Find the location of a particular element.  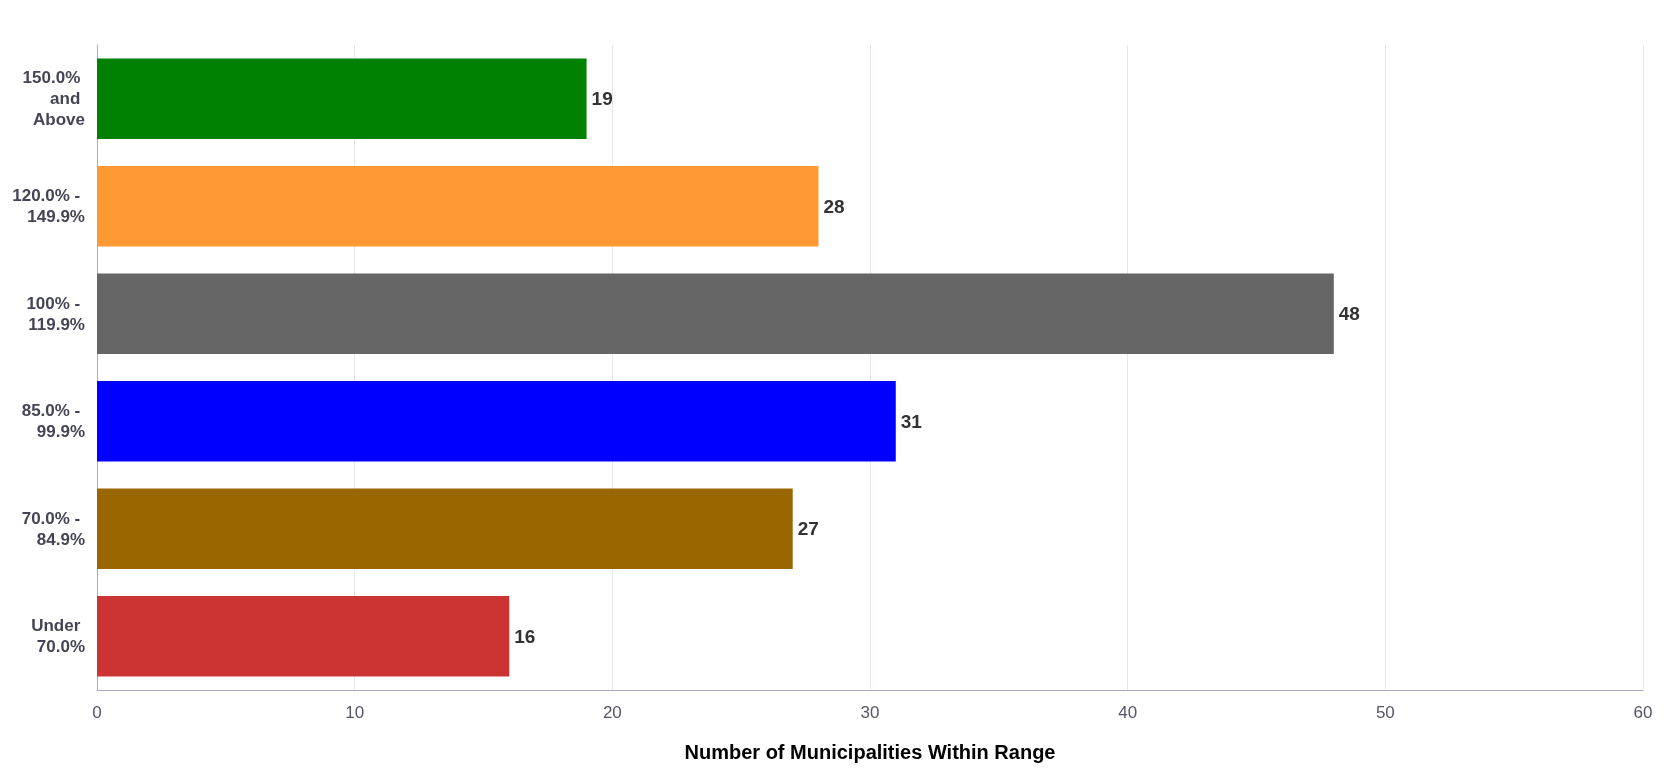

data-label: 48 is located at coordinates (1349, 314).